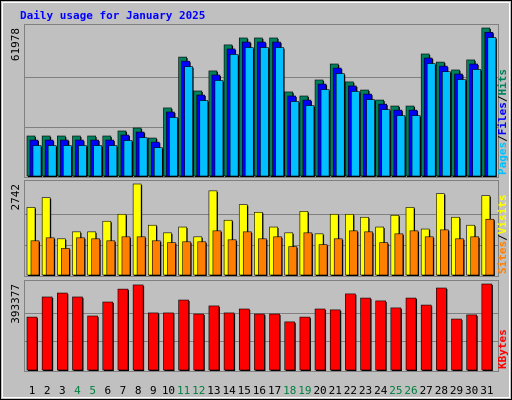  Describe the element at coordinates (502, 122) in the screenshot. I see `legend: Pages/Files/Hits` at that location.